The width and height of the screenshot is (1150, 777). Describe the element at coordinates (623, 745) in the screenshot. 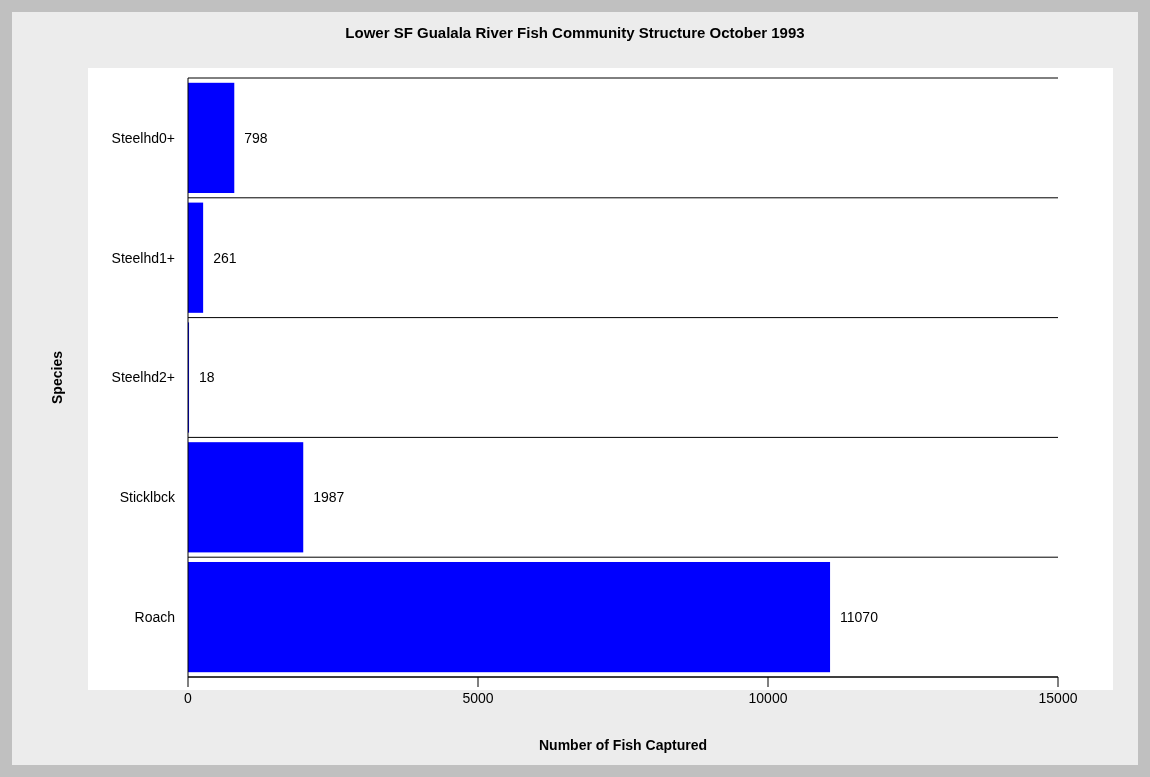

I see `x-axis-title: Number of Fish Captured` at that location.